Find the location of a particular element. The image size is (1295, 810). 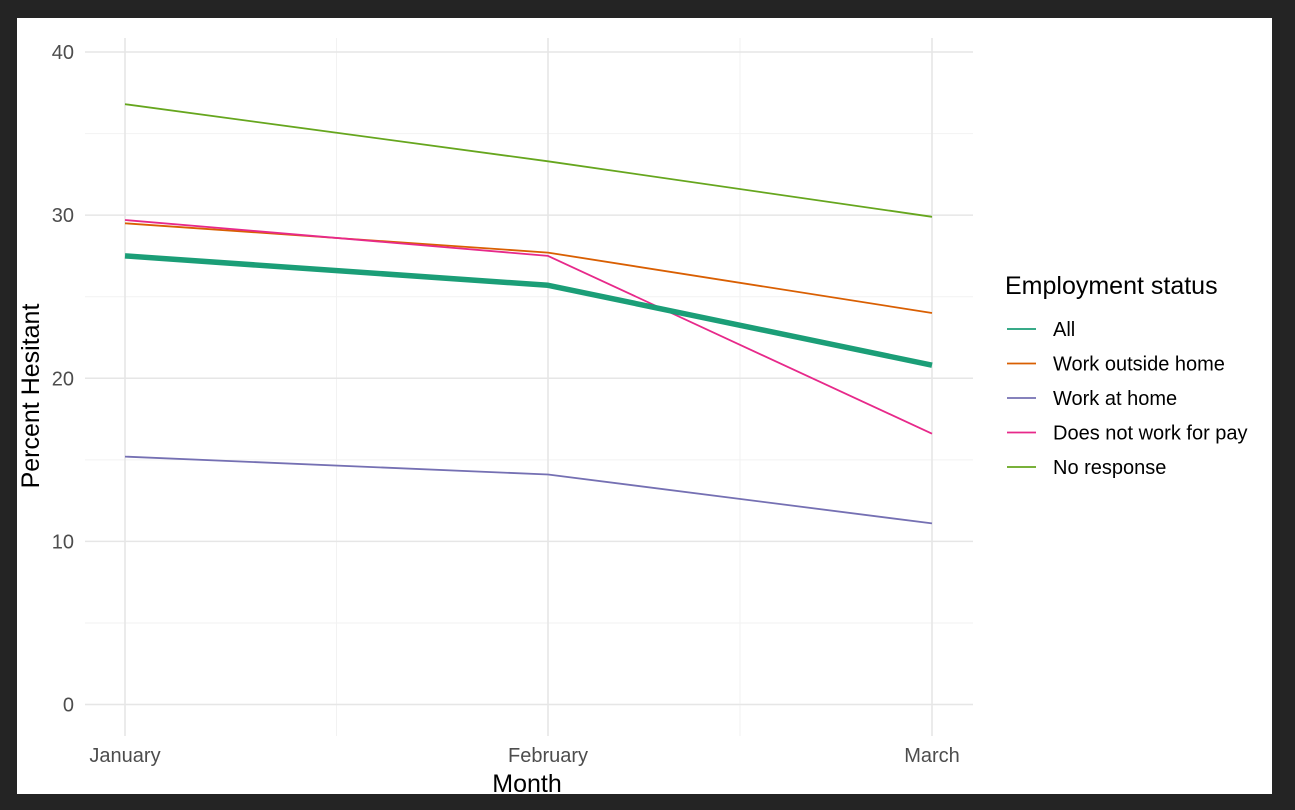

x-axis-tick-labels: January February March is located at coordinates (524, 756).